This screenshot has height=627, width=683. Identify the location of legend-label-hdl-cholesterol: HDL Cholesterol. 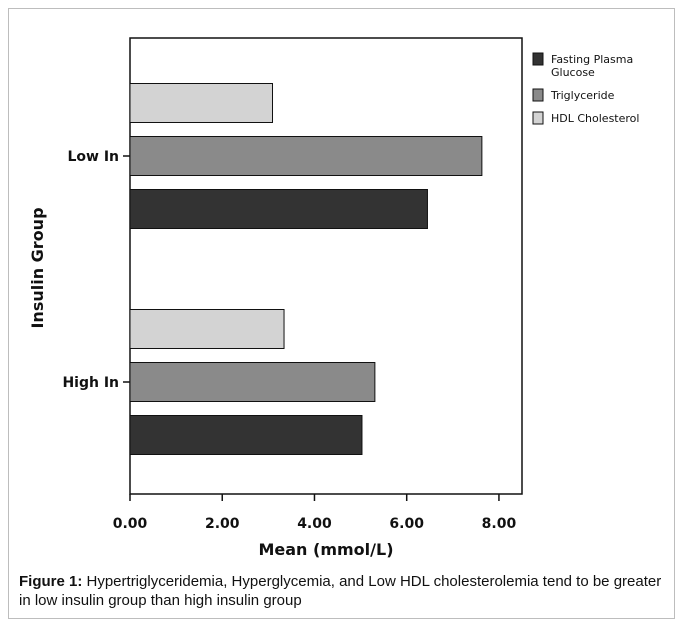
(595, 118).